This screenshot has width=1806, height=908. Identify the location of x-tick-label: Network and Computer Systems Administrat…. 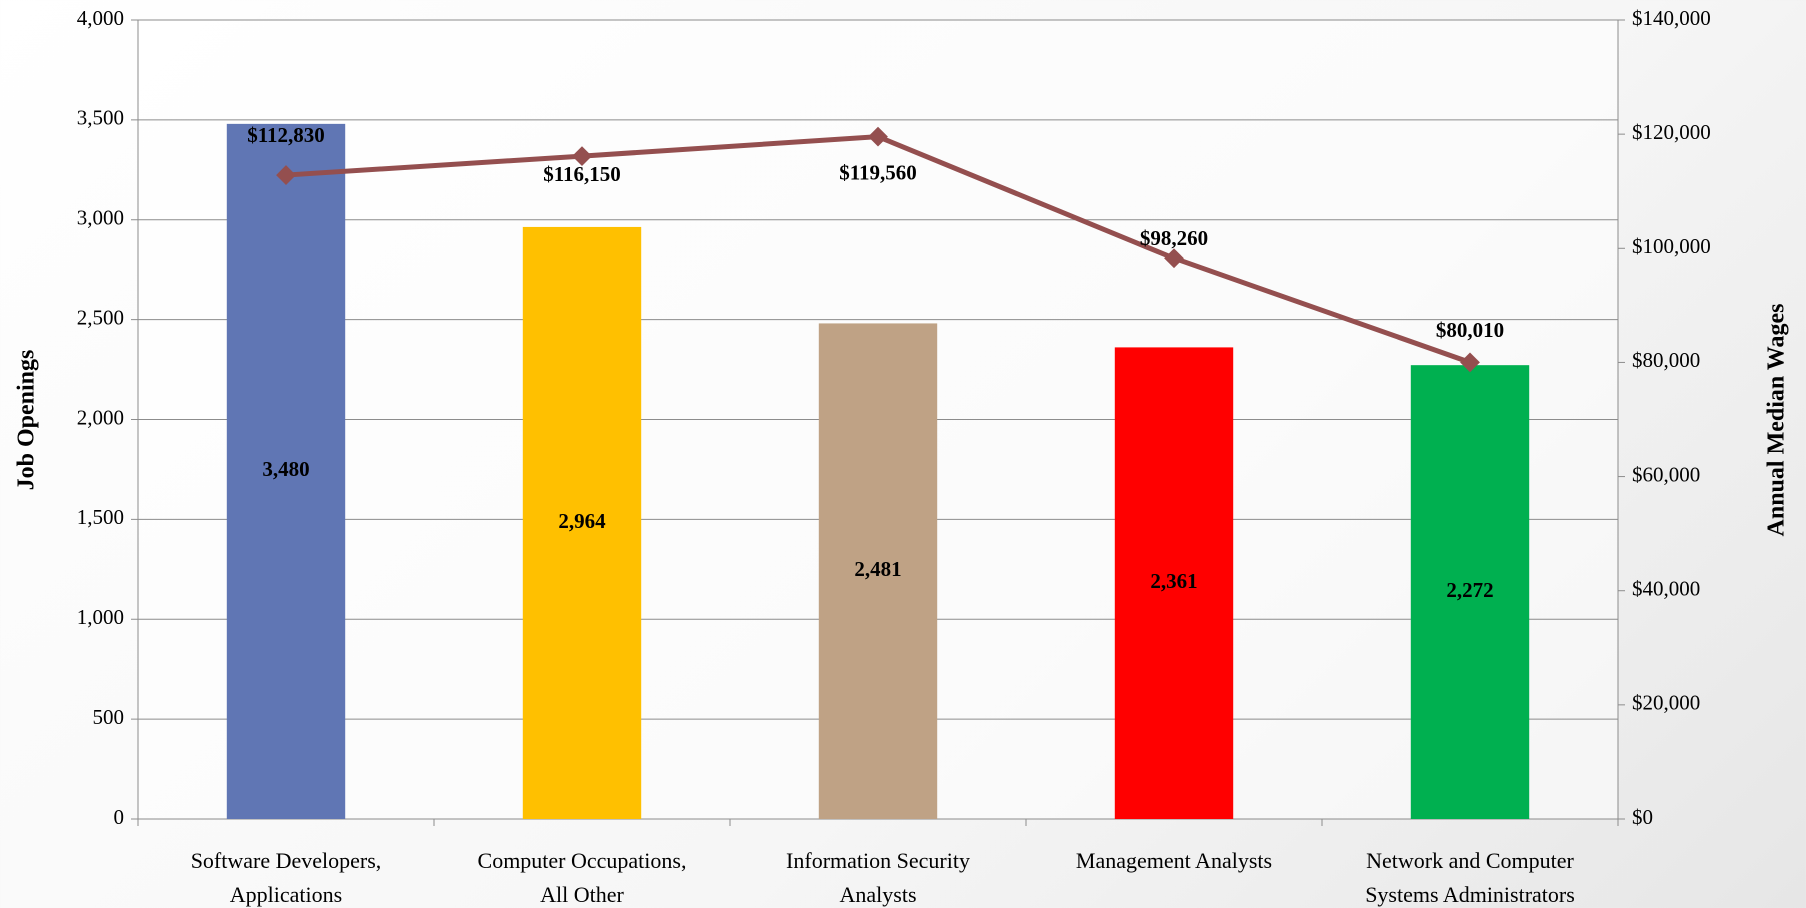
(1470, 877).